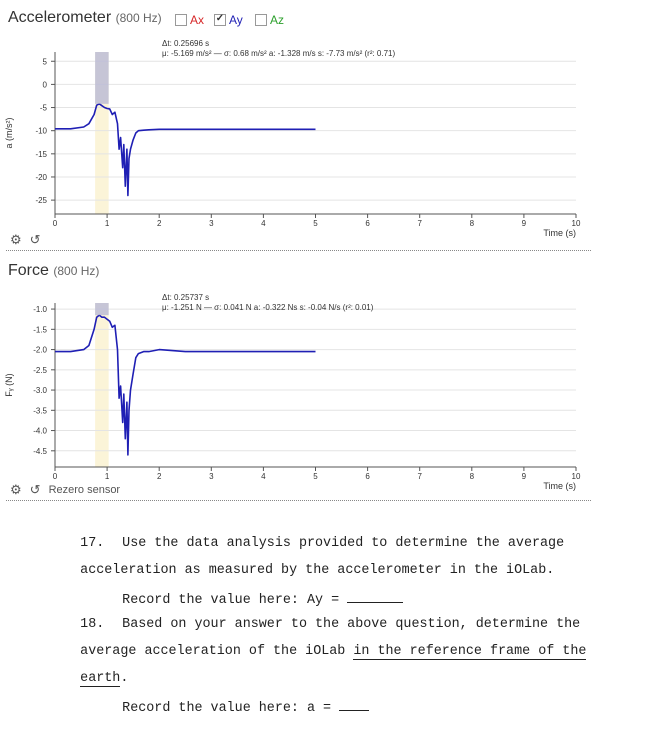 The height and width of the screenshot is (731, 651). Describe the element at coordinates (92, 624) in the screenshot. I see `question-18-number: 18.` at that location.